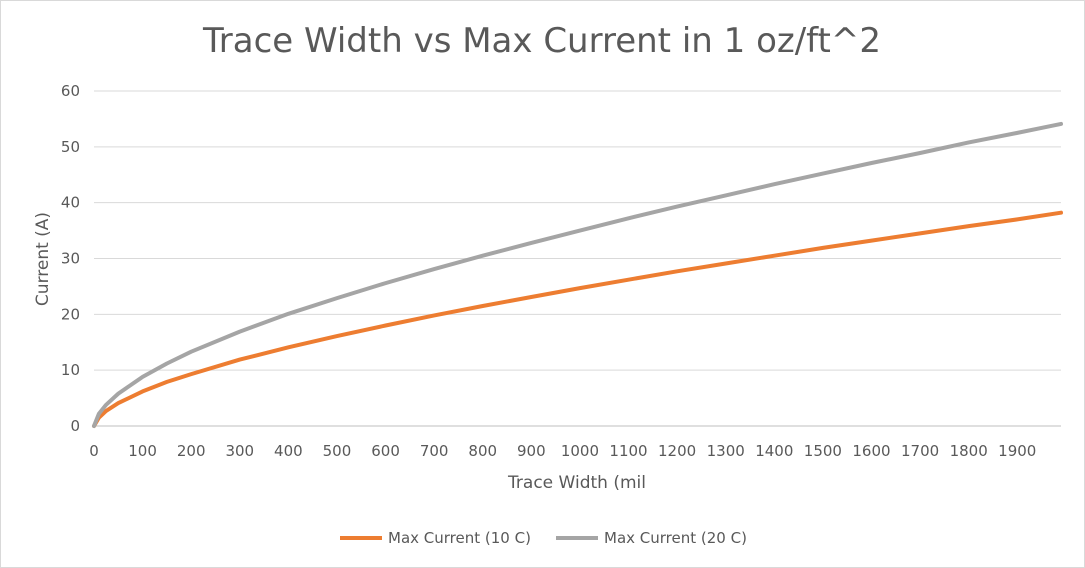  What do you see at coordinates (337, 451) in the screenshot?
I see `x-tick-label: 500` at bounding box center [337, 451].